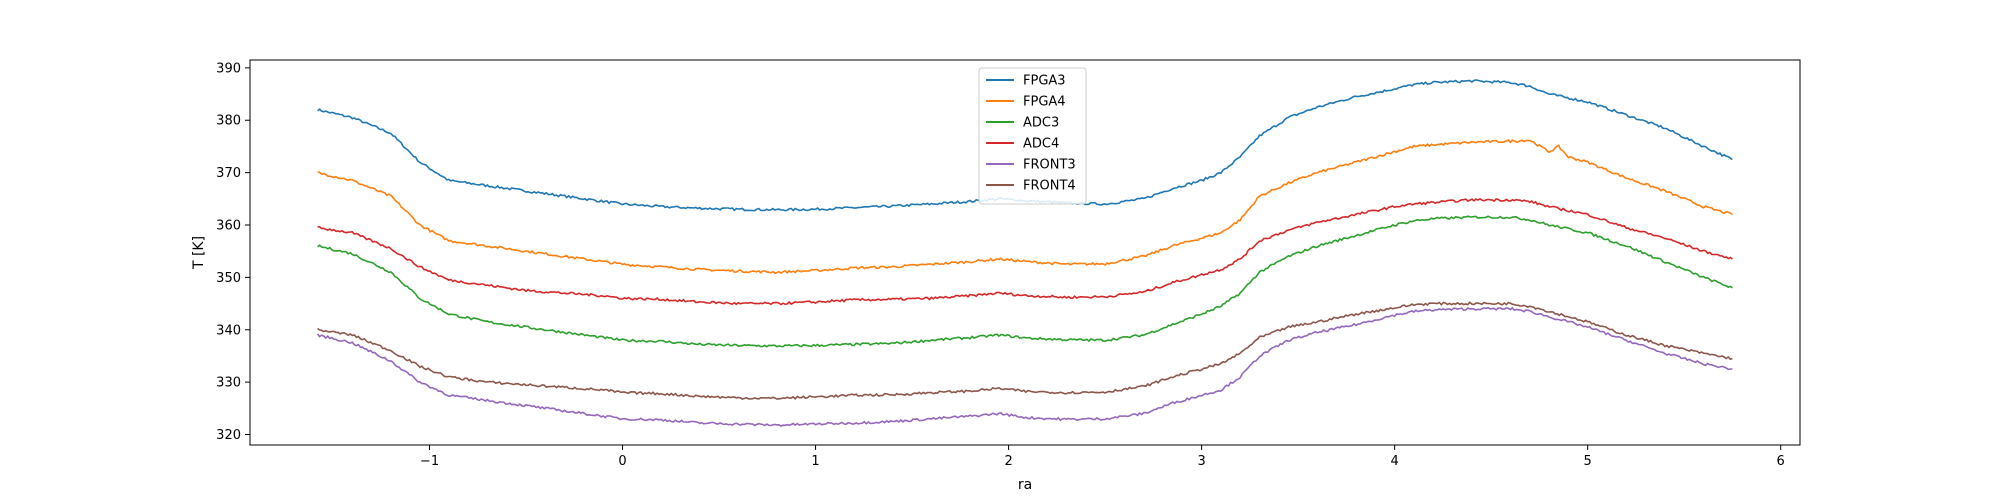  What do you see at coordinates (1395, 461) in the screenshot?
I see `x-tick-label: 4` at bounding box center [1395, 461].